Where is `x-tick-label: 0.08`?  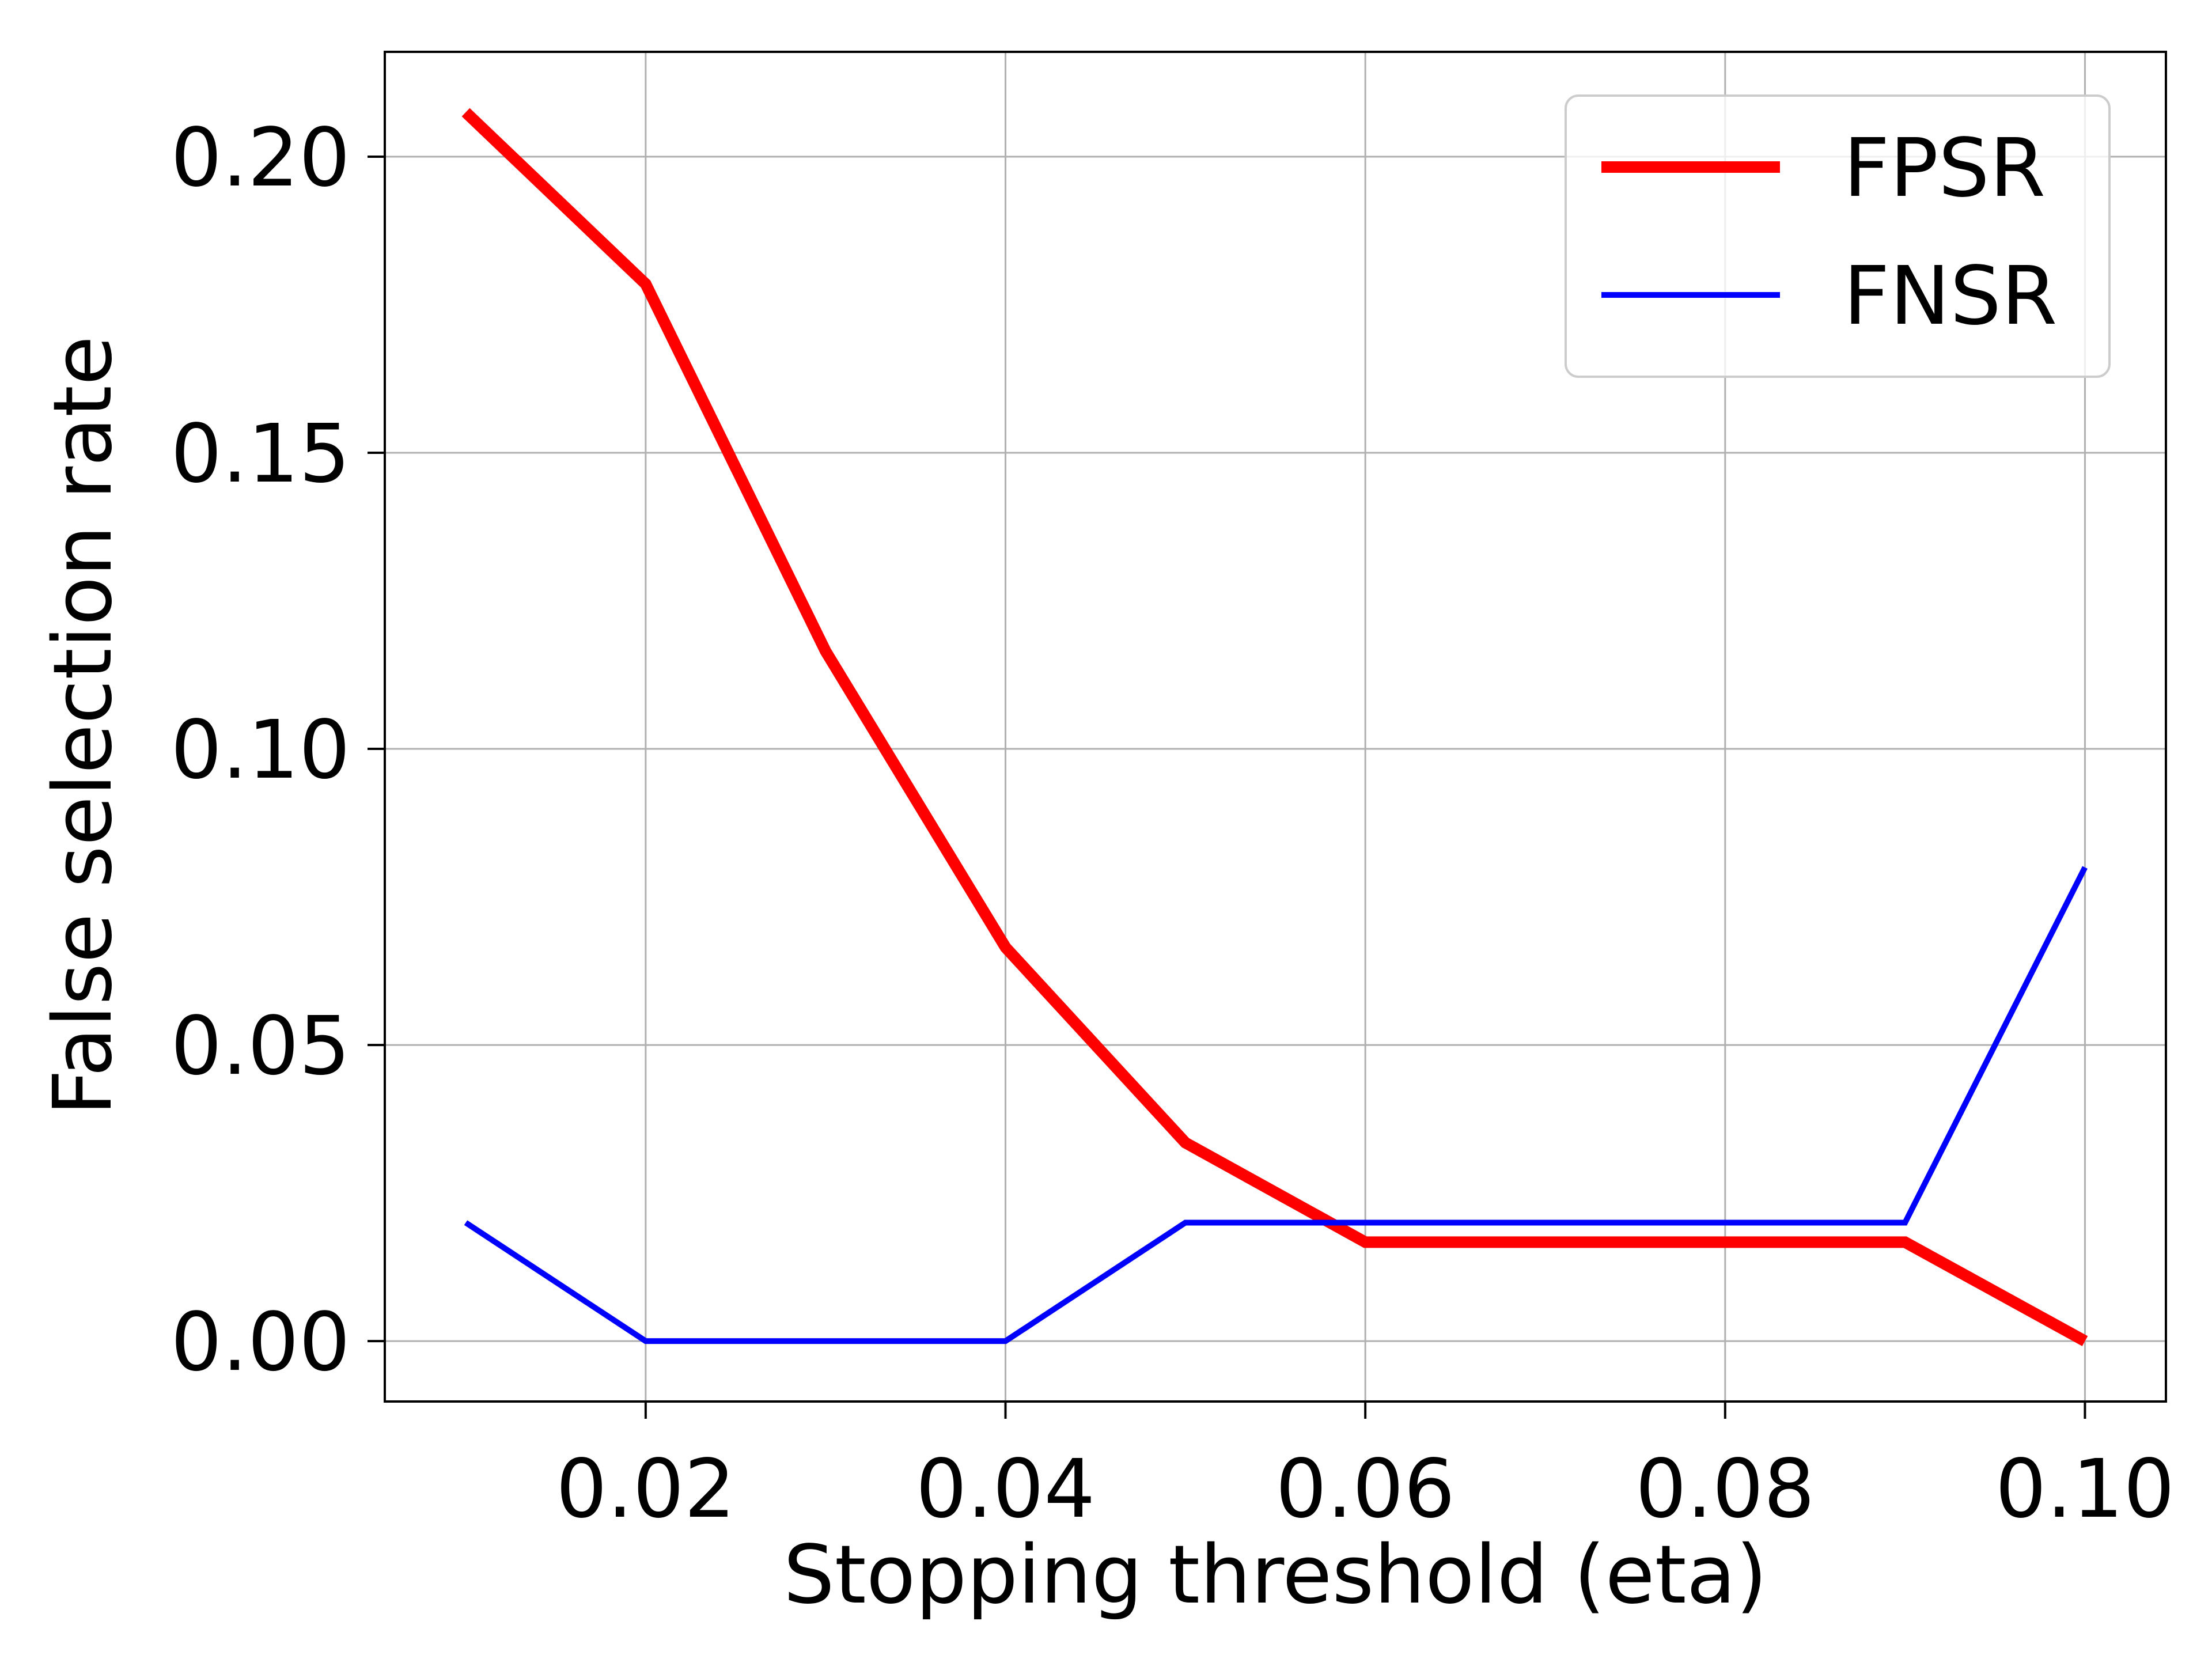
x-tick-label: 0.08 is located at coordinates (1725, 1489).